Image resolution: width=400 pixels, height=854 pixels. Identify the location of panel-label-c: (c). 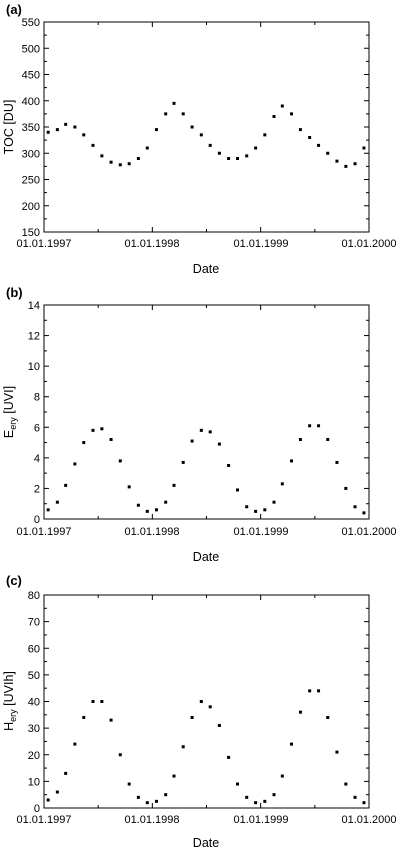
(14, 580).